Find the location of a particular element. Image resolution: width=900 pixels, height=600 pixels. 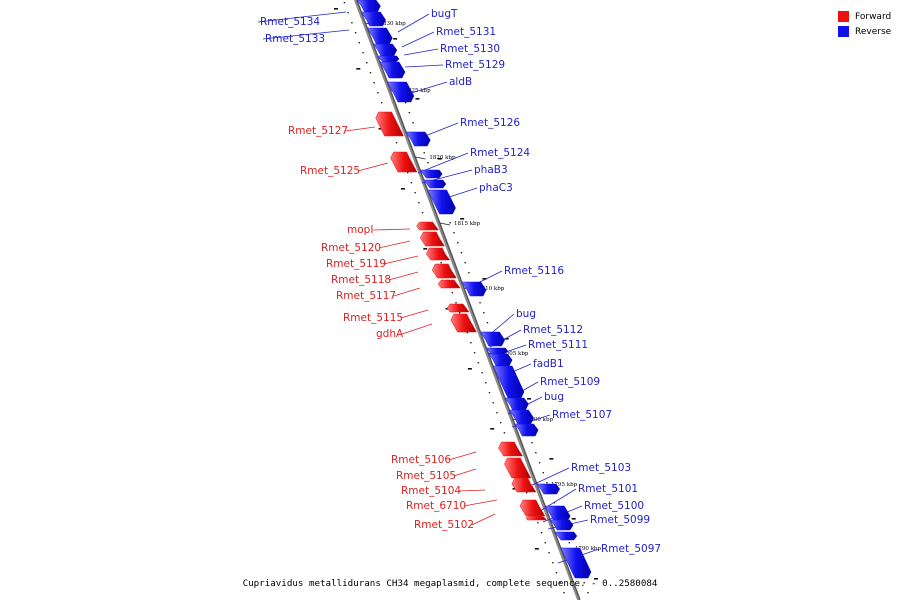

gene-label: Rmet_5133 is located at coordinates (295, 39).